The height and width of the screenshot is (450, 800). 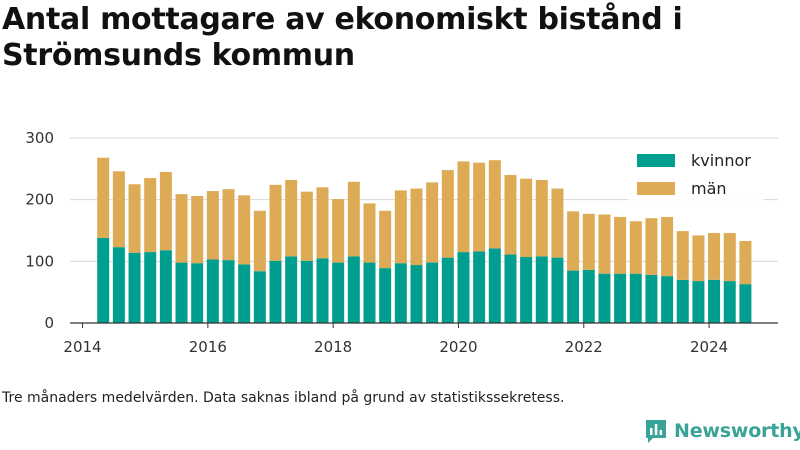 What do you see at coordinates (49, 323) in the screenshot?
I see `y-tick-label: 0` at bounding box center [49, 323].